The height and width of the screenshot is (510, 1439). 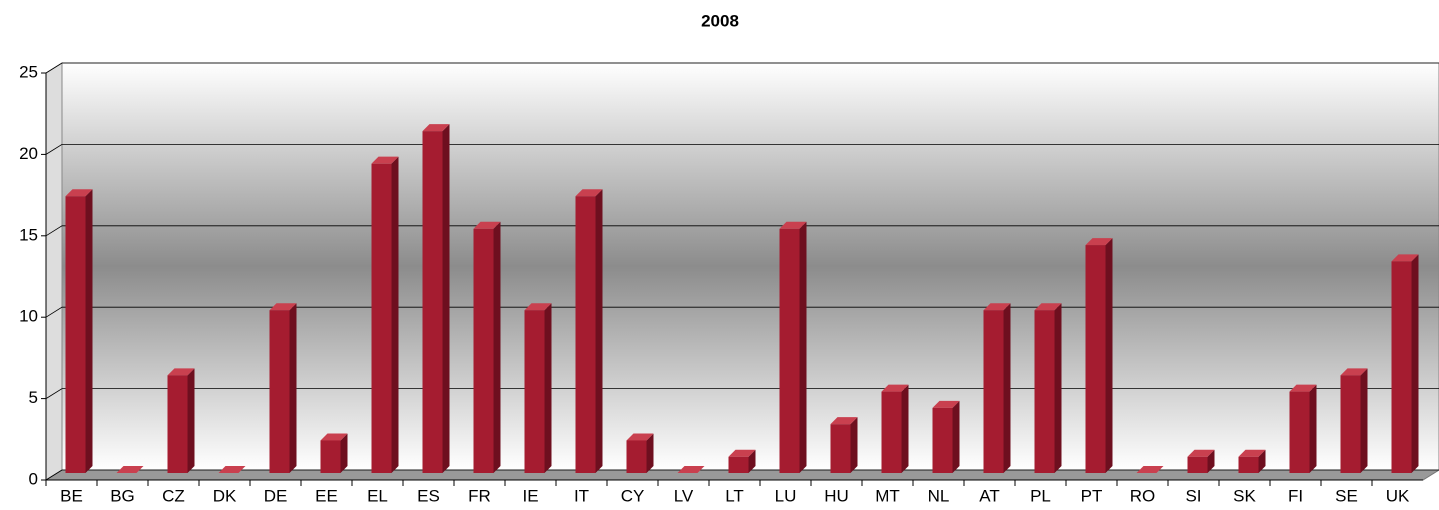 What do you see at coordinates (479, 495) in the screenshot?
I see `x-tick-label: FR` at bounding box center [479, 495].